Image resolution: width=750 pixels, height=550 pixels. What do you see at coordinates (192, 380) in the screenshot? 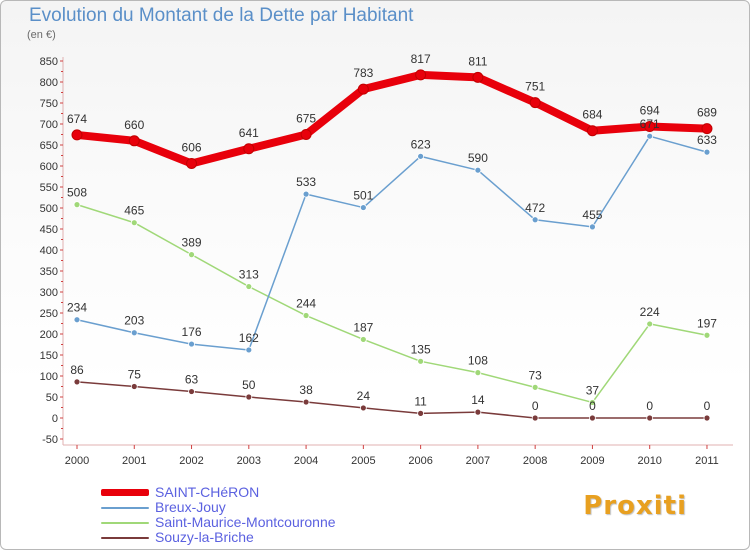
I see `data-label: 63` at bounding box center [192, 380].